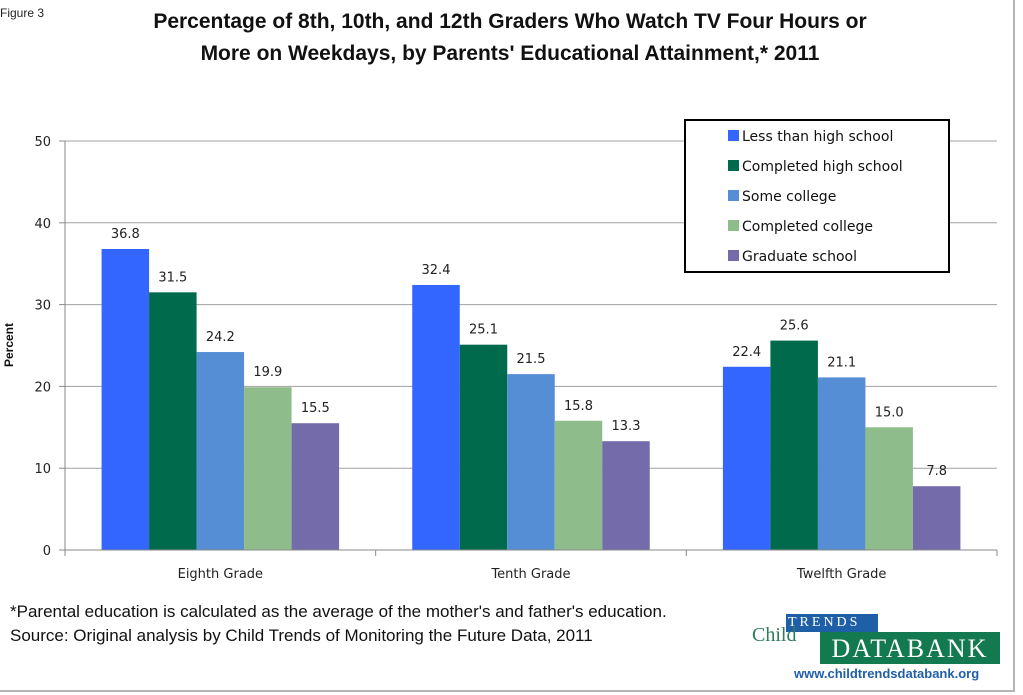 The image size is (1023, 695). What do you see at coordinates (887, 673) in the screenshot?
I see `logo-url: www.childtrendsdatabank.org` at bounding box center [887, 673].